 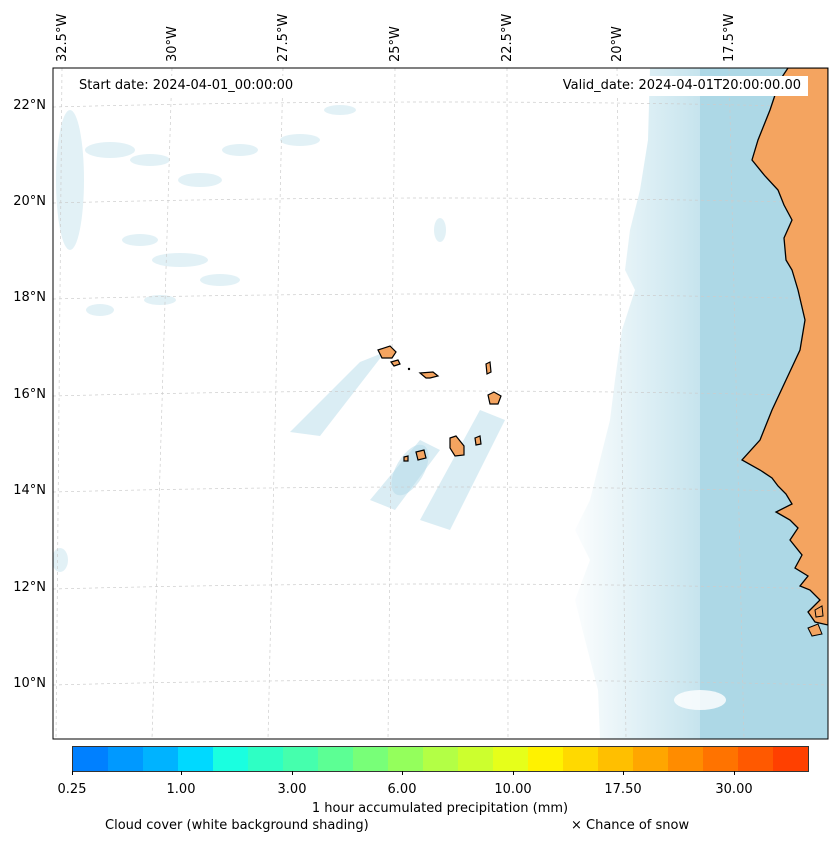 What do you see at coordinates (507, 37) in the screenshot?
I see `lon-label-22-5w: 22.5°W` at bounding box center [507, 37].